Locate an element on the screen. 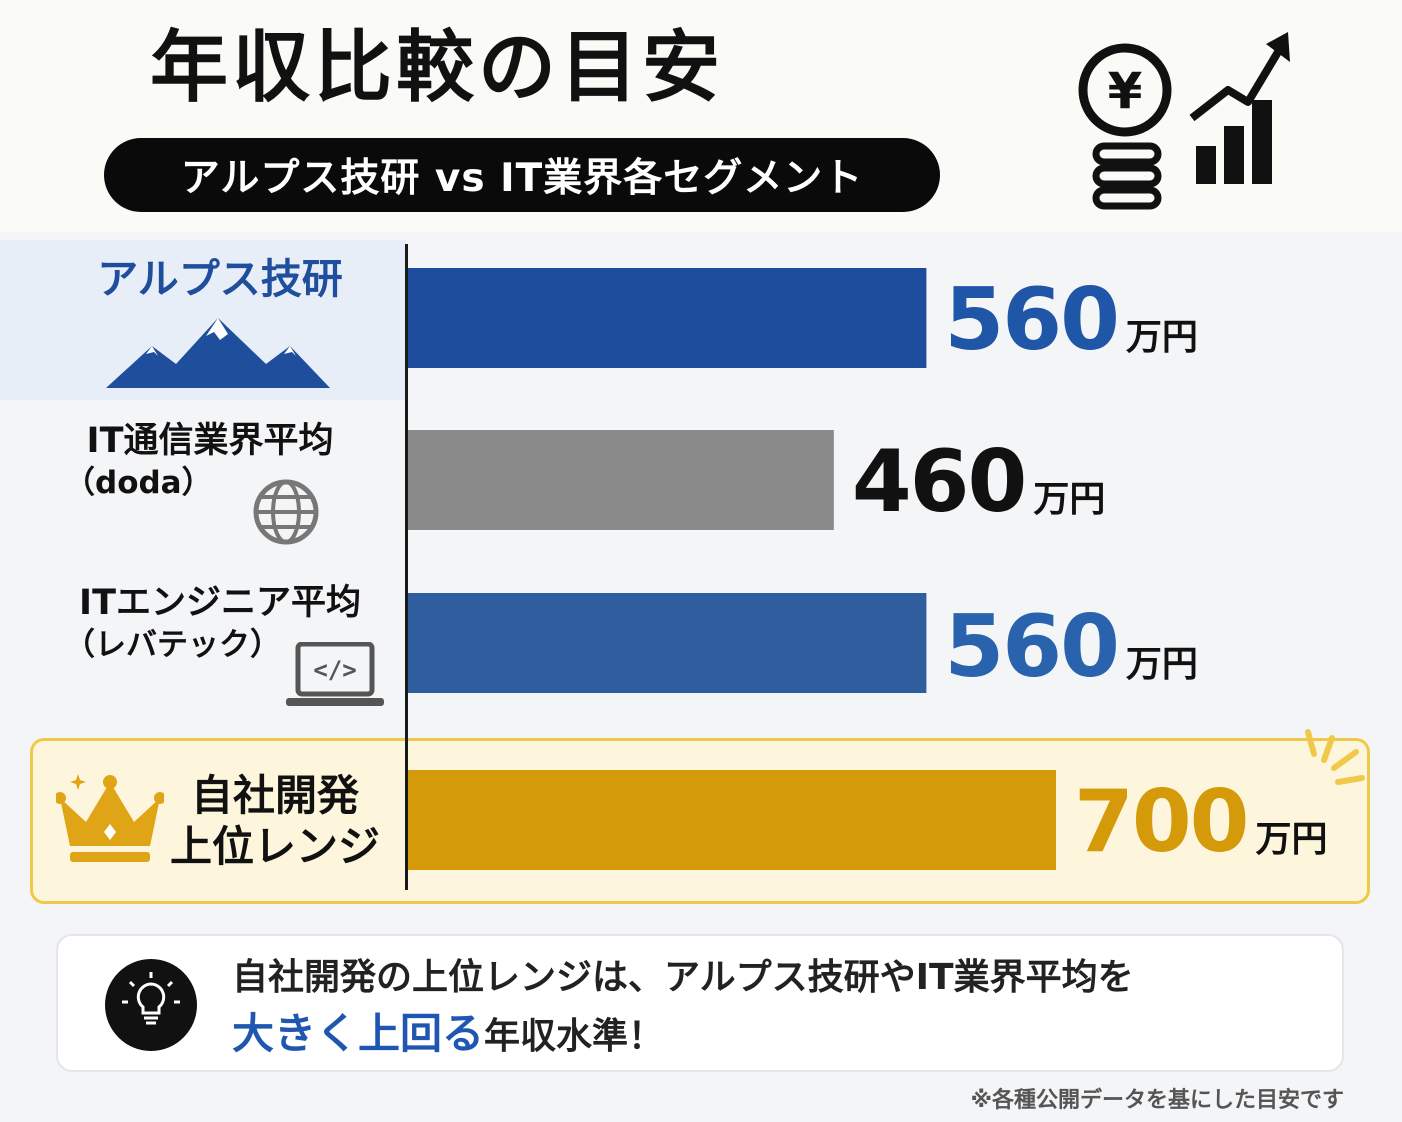 Image resolution: width=1402 pixels, height=1122 pixels. callout-text: 自社開発の上位レンジは、アルプス技研やIT業界平均を 大きく上回る年収水準！ is located at coordinates (683, 1008).